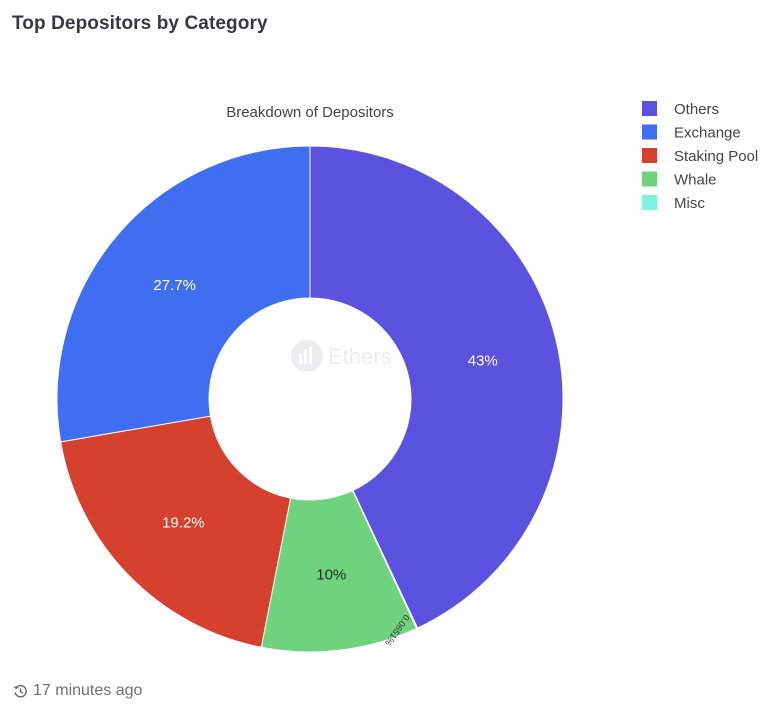 The width and height of the screenshot is (775, 718). Describe the element at coordinates (140, 23) in the screenshot. I see `page-title: Top Depositors by Category` at that location.